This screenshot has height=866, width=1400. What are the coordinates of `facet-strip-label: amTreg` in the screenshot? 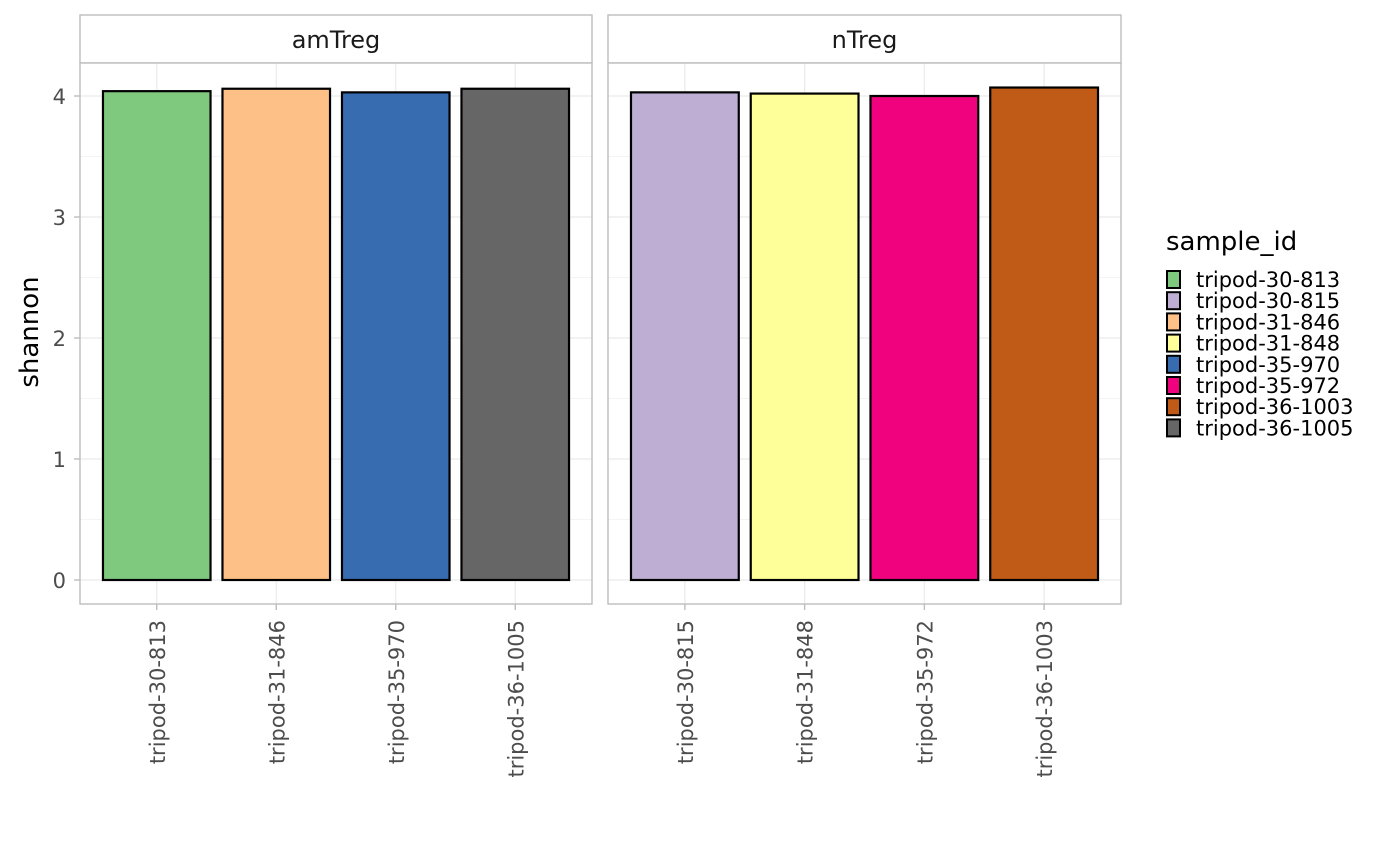 It's located at (336, 40).